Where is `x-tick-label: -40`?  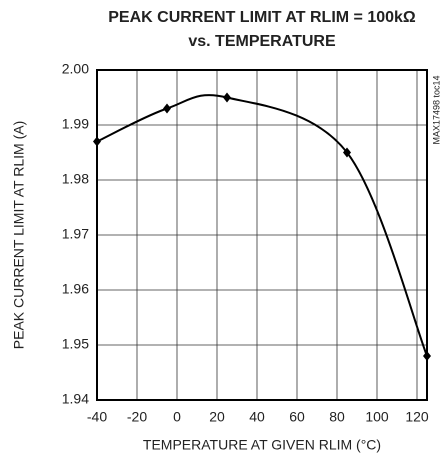 x-tick-label: -40 is located at coordinates (97, 417).